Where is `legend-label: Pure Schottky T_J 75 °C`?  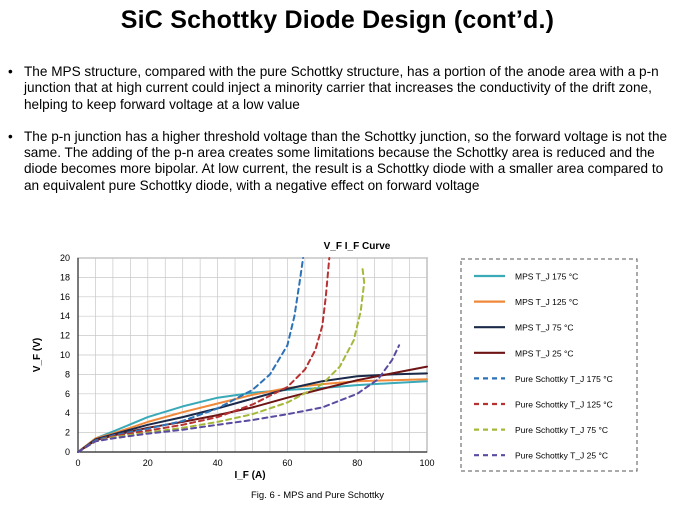 legend-label: Pure Schottky T_J 75 °C is located at coordinates (561, 430).